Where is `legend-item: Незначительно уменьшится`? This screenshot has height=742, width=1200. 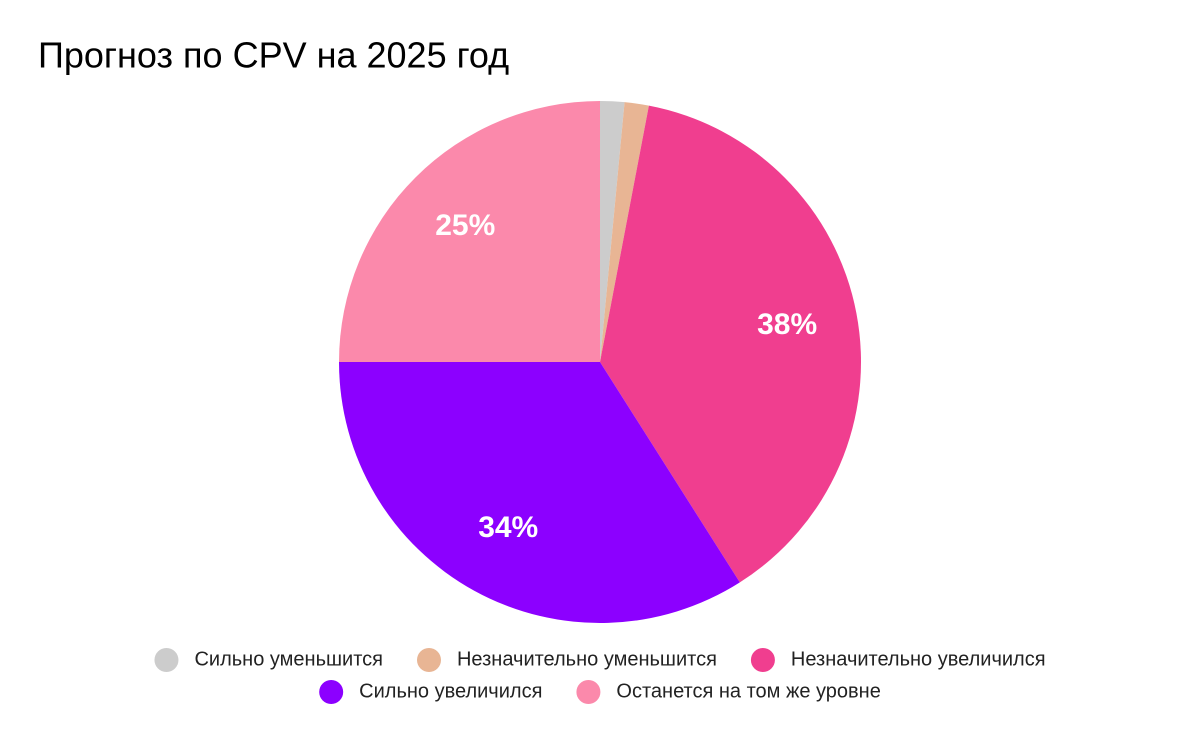
legend-item: Незначительно уменьшится is located at coordinates (566, 660).